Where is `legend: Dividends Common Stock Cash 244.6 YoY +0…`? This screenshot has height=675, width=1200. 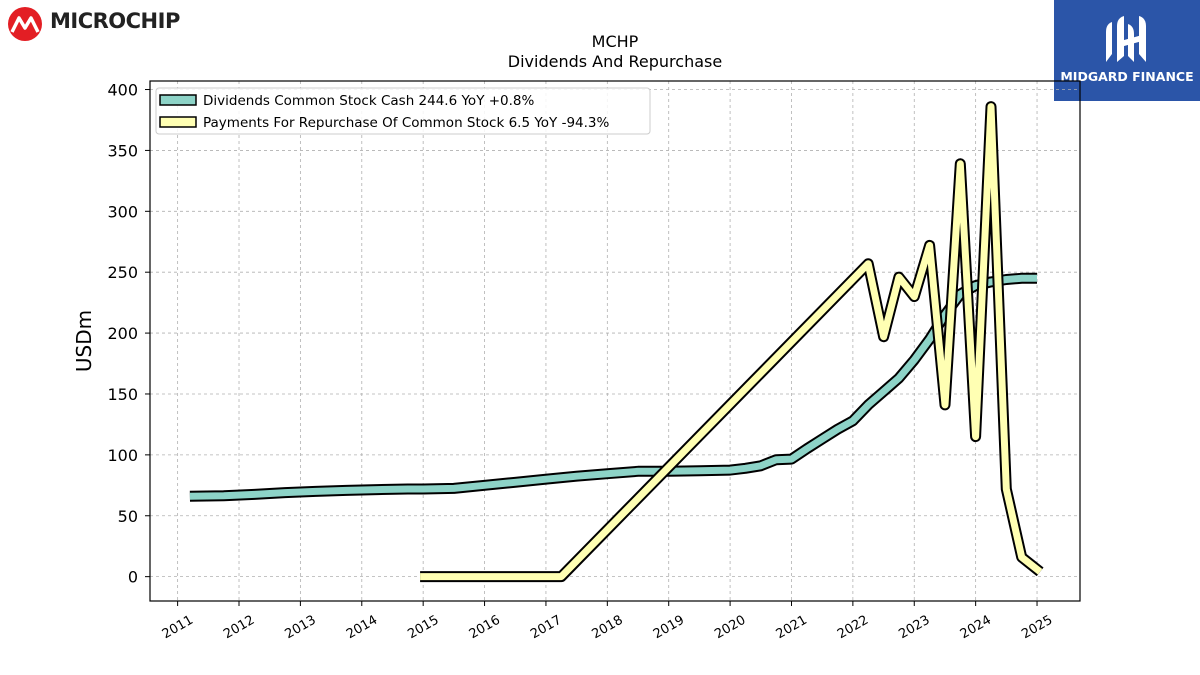 legend: Dividends Common Stock Cash 244.6 YoY +0… is located at coordinates (403, 111).